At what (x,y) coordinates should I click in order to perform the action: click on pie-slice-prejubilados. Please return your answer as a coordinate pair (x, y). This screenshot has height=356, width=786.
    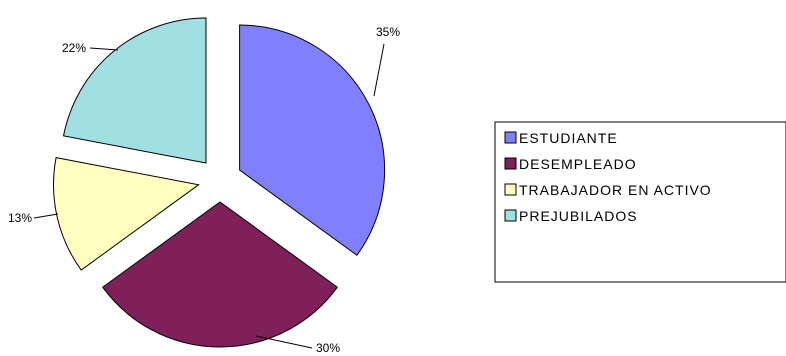
    Looking at the image, I should click on (134, 90).